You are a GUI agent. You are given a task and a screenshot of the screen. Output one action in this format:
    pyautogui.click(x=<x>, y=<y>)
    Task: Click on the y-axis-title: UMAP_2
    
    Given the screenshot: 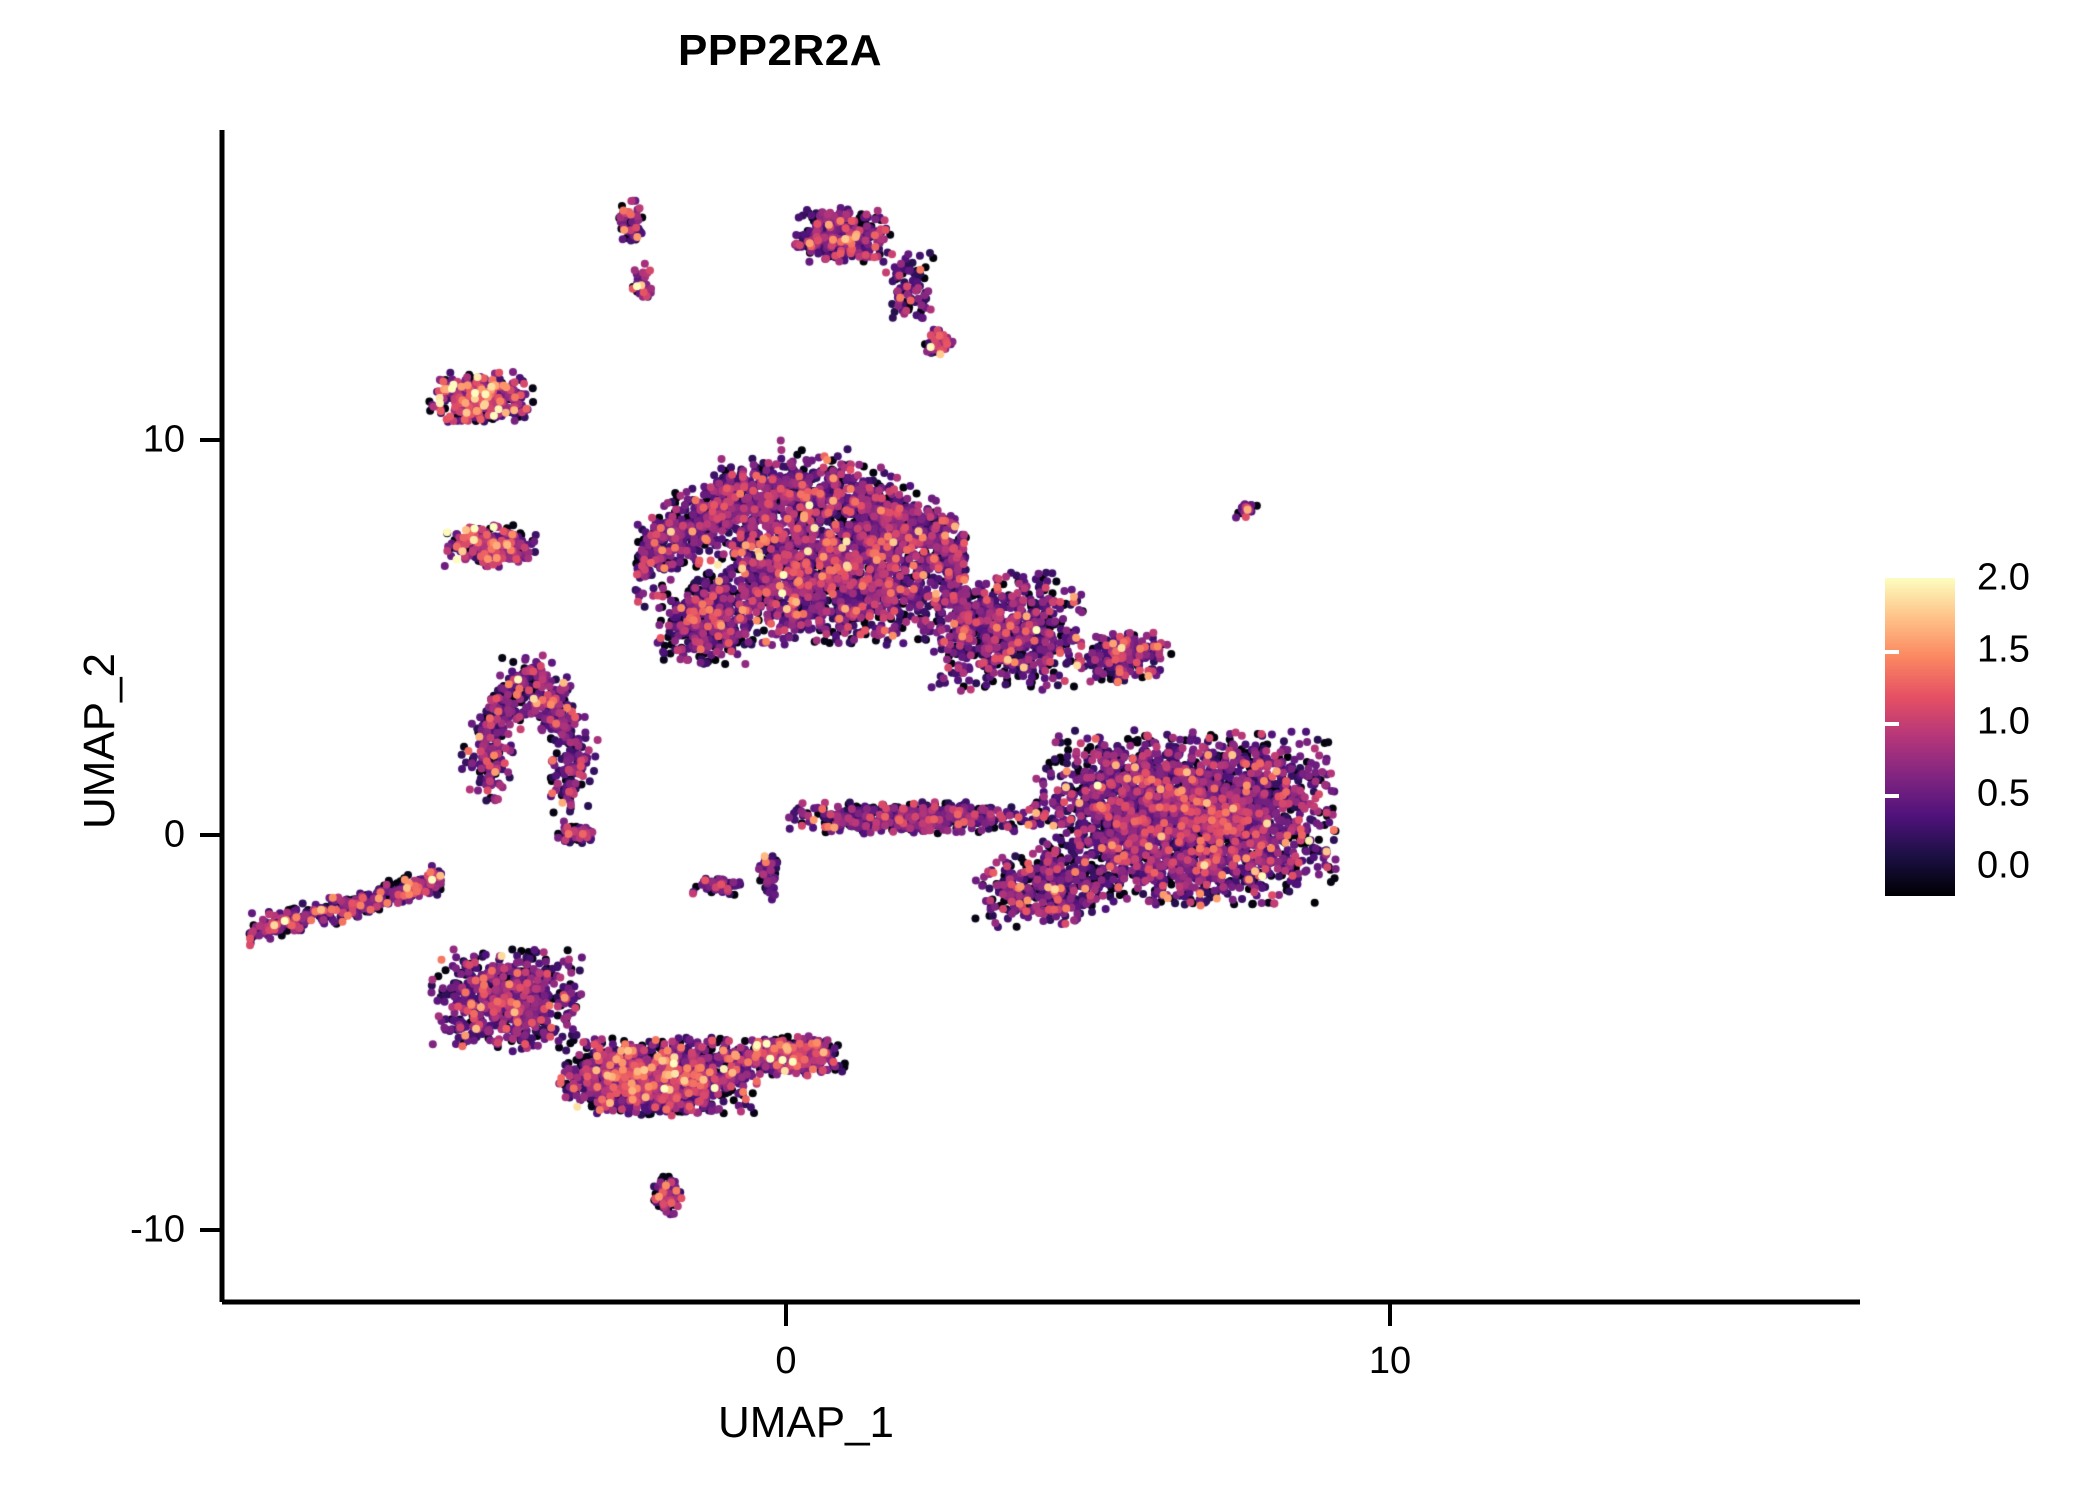 What is the action you would take?
    pyautogui.click(x=99, y=741)
    